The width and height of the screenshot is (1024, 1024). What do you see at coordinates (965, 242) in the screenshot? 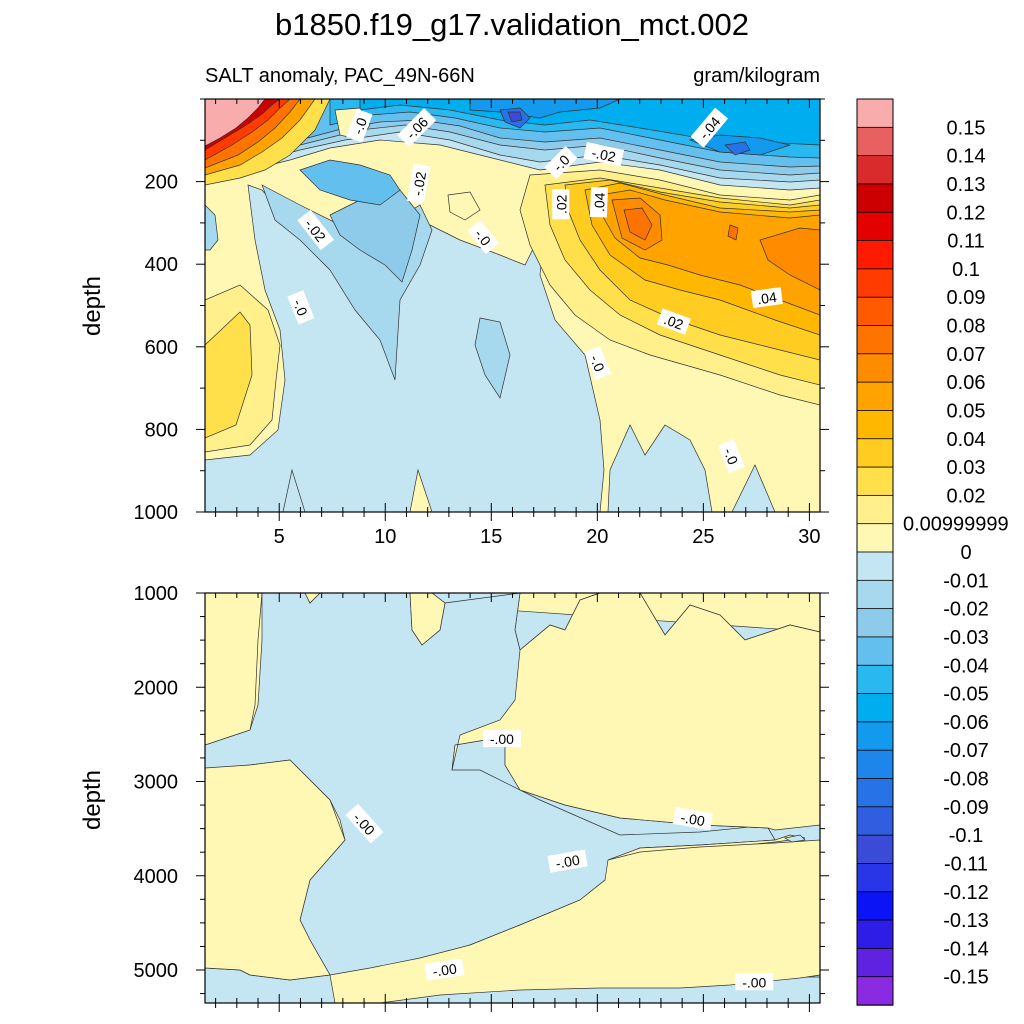
I see `colorbar-label: 0.11` at bounding box center [965, 242].